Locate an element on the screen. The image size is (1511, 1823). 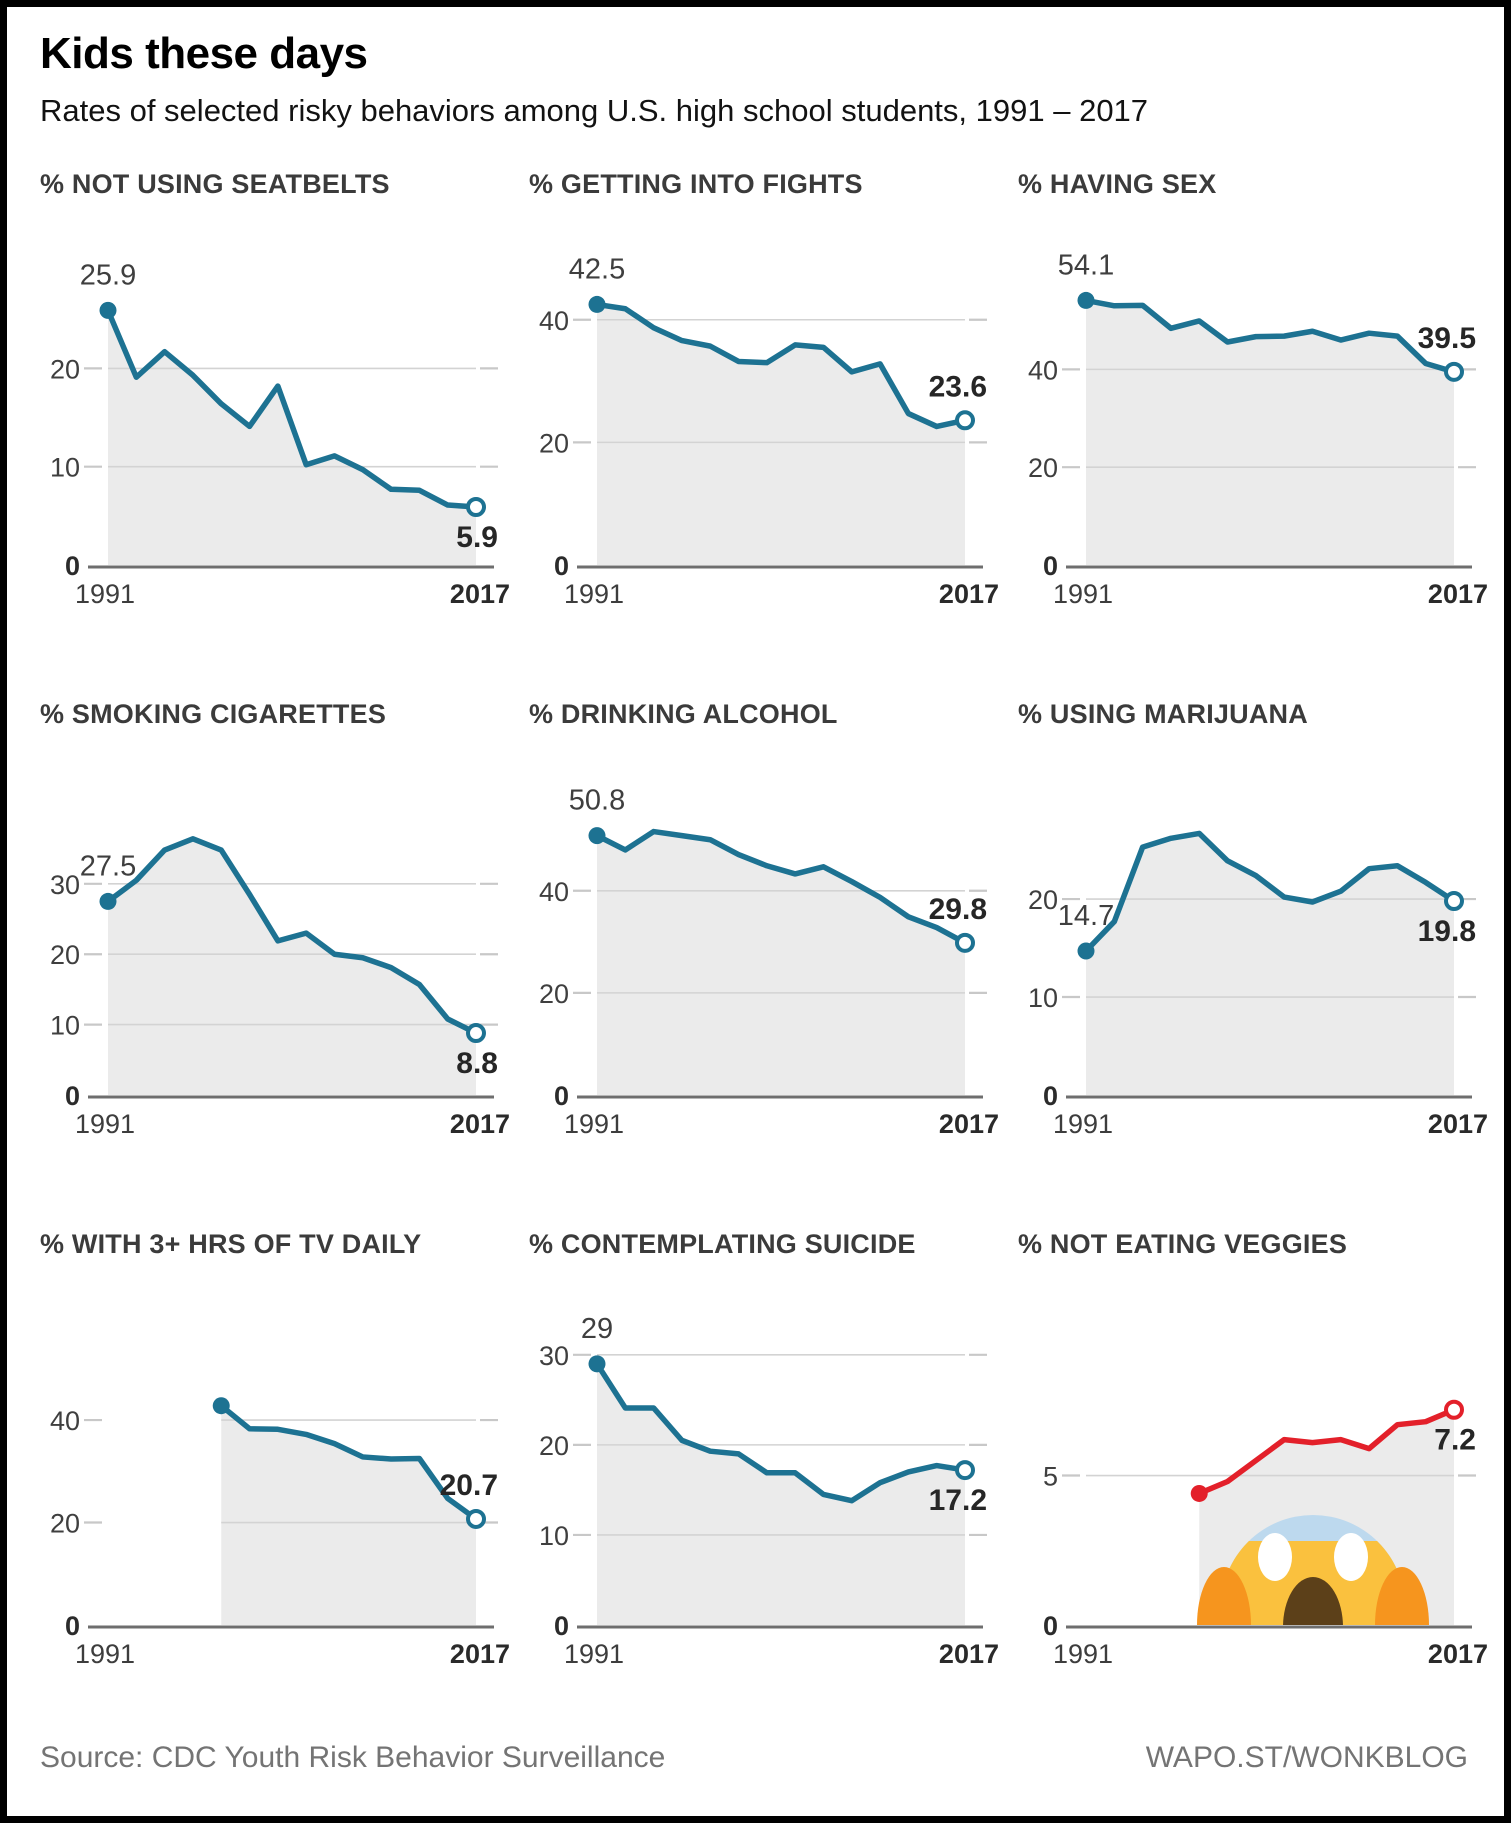
chart-fights-plot: 20 40 0 42.5 23.6 1991 2017 is located at coordinates (769, 431).